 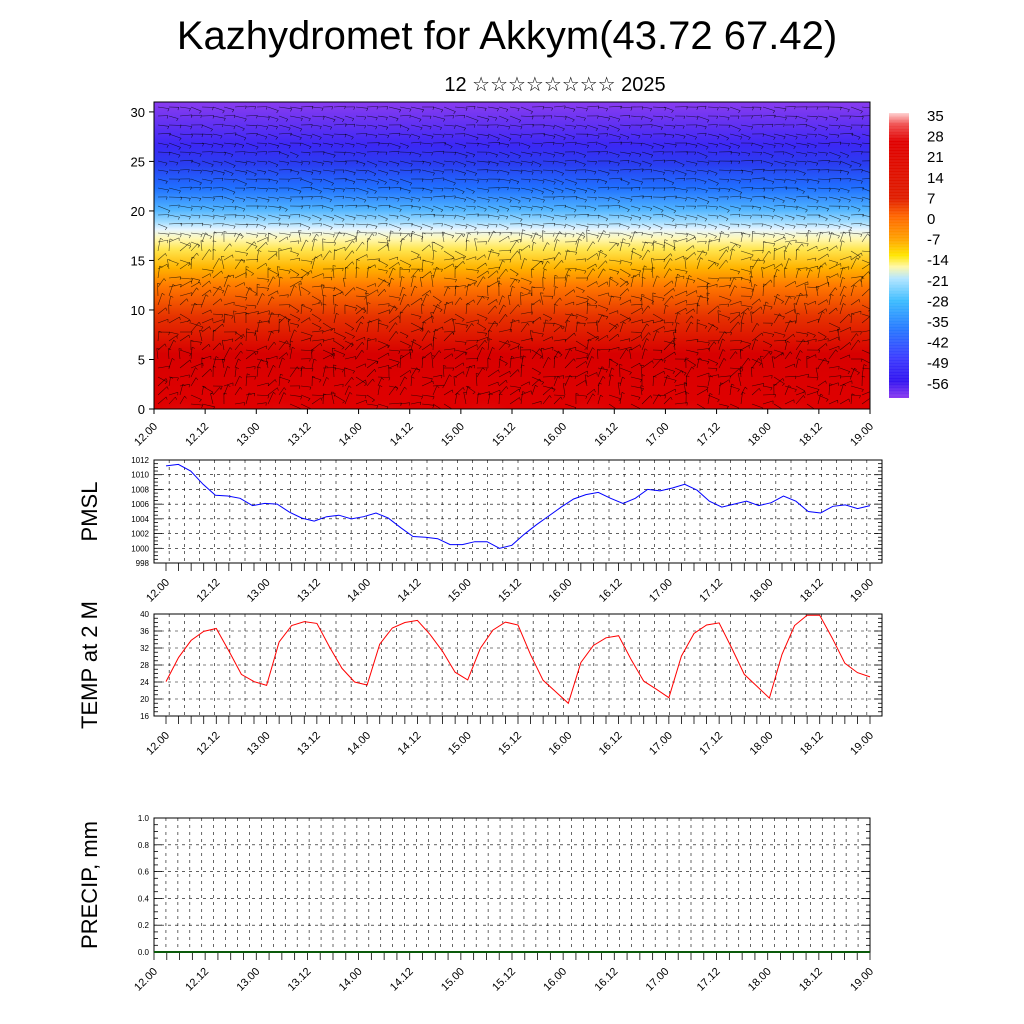 I want to click on x-tick-label: 15.00, so click(x=460, y=591).